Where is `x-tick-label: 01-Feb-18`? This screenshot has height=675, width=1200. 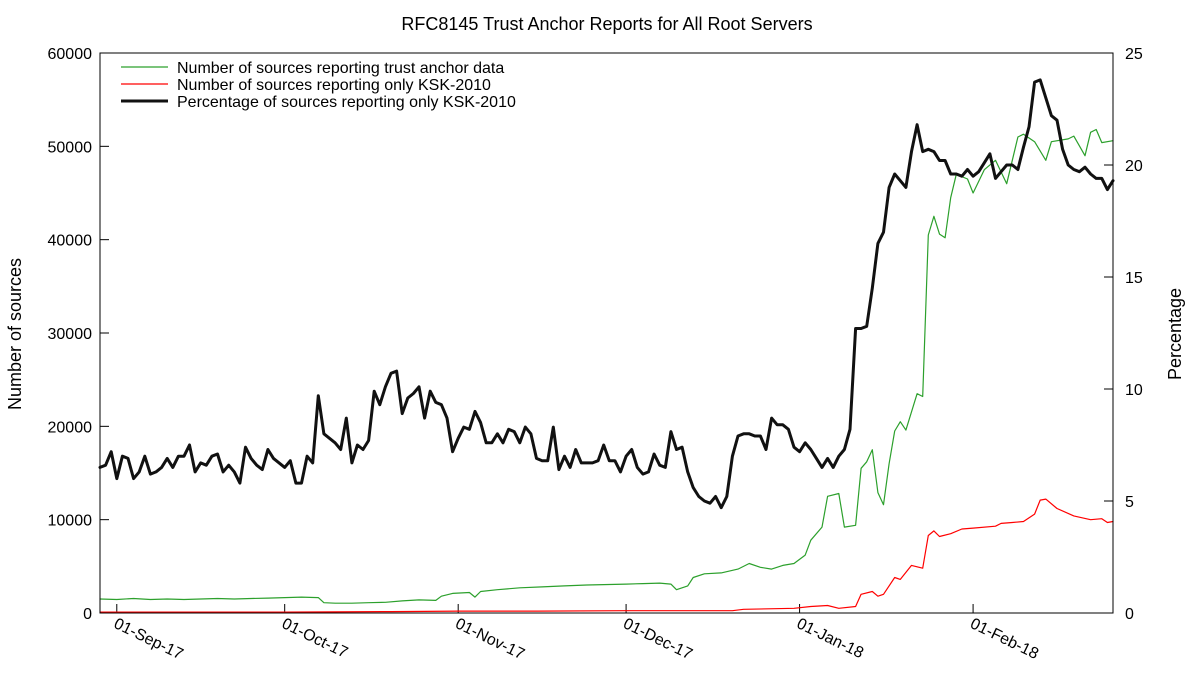
x-tick-label: 01-Feb-18 is located at coordinates (1004, 639).